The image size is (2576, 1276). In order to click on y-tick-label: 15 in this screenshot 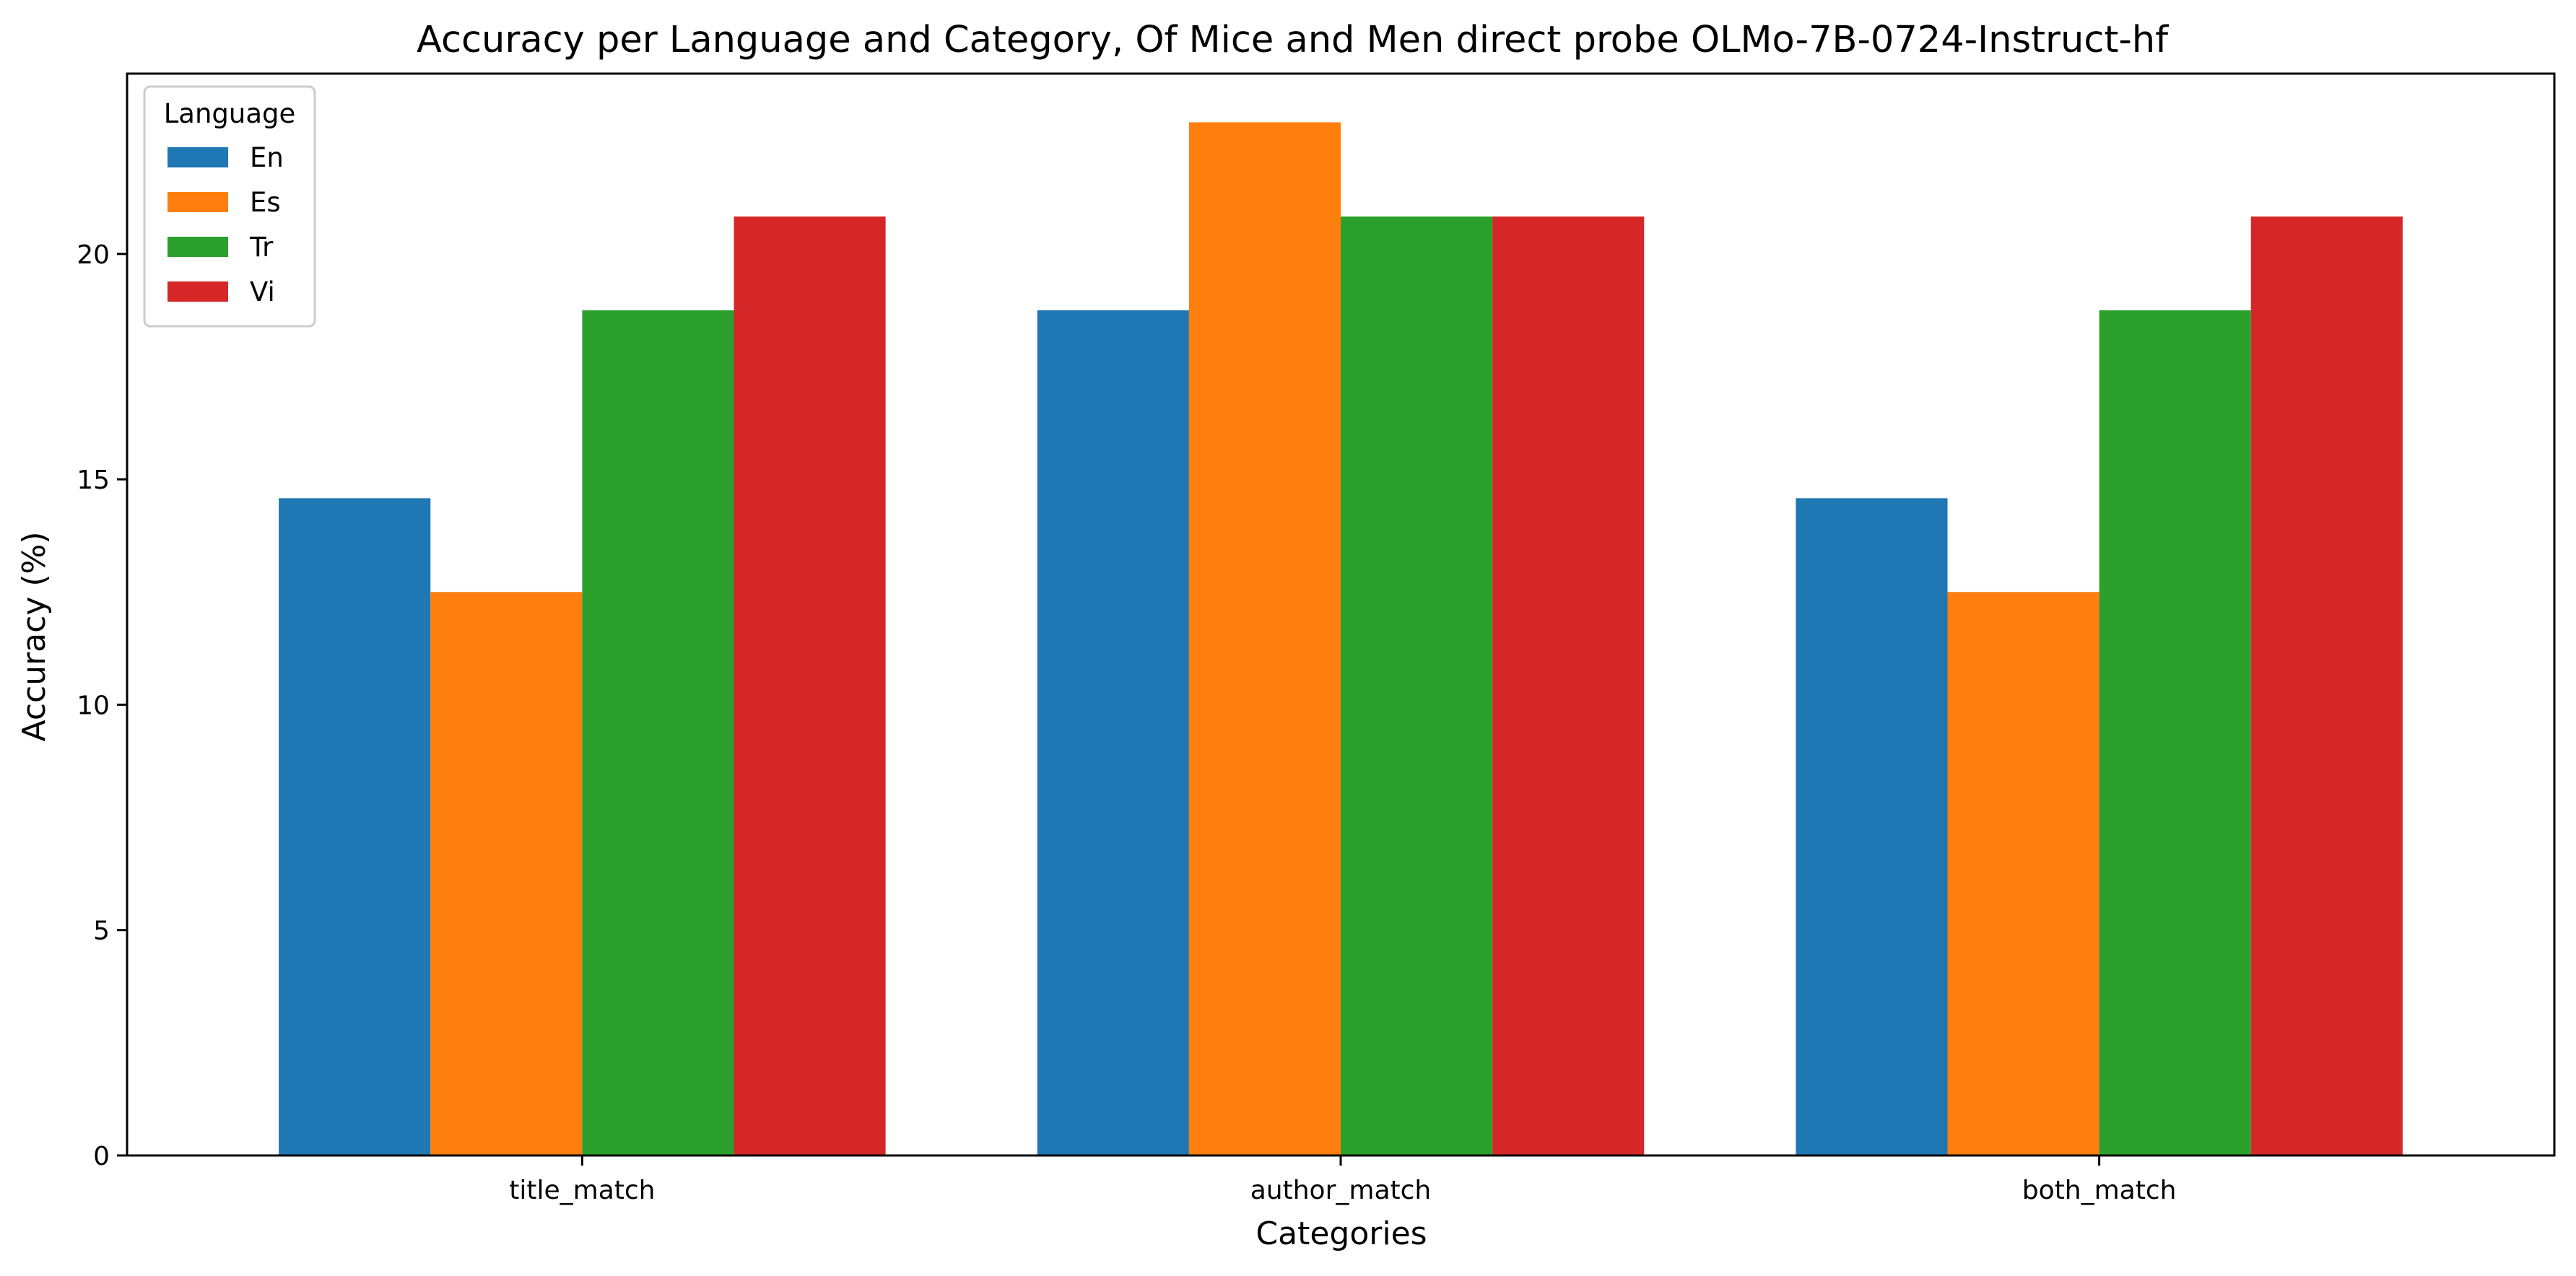, I will do `click(94, 480)`.